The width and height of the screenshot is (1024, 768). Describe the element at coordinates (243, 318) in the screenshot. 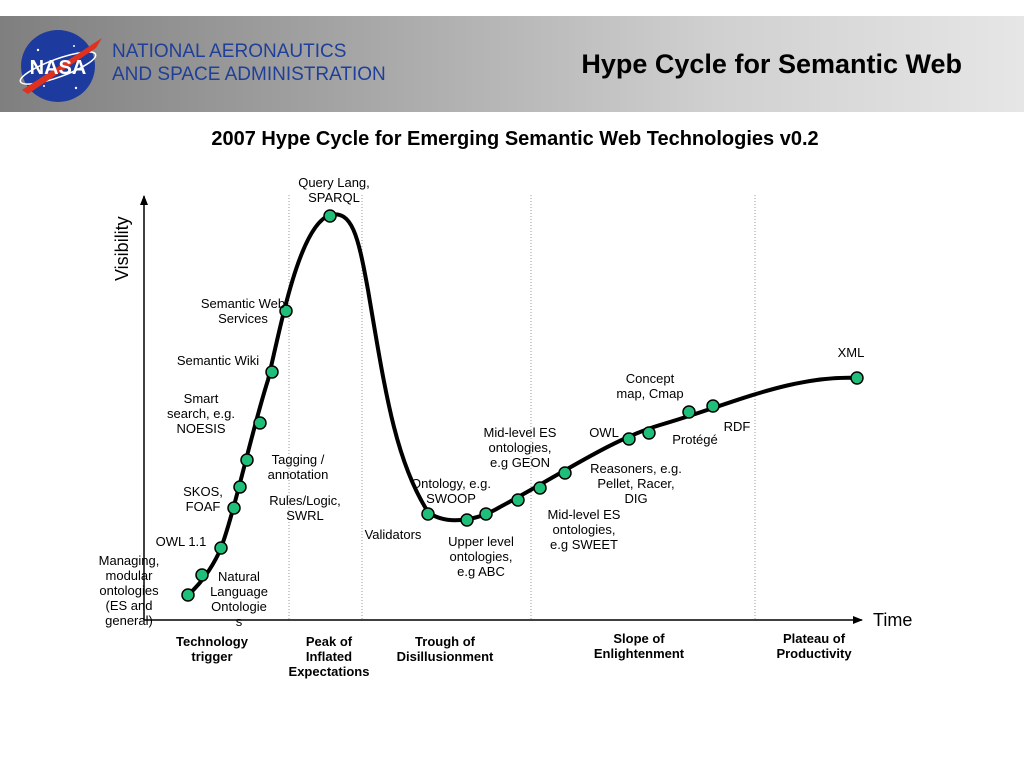

I see `technology-label-line: Services` at that location.